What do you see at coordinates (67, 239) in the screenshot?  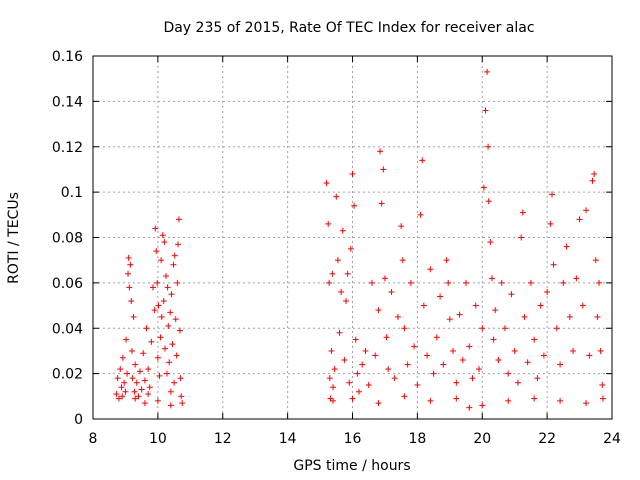 I see `y-tick-label: 0.08` at bounding box center [67, 239].